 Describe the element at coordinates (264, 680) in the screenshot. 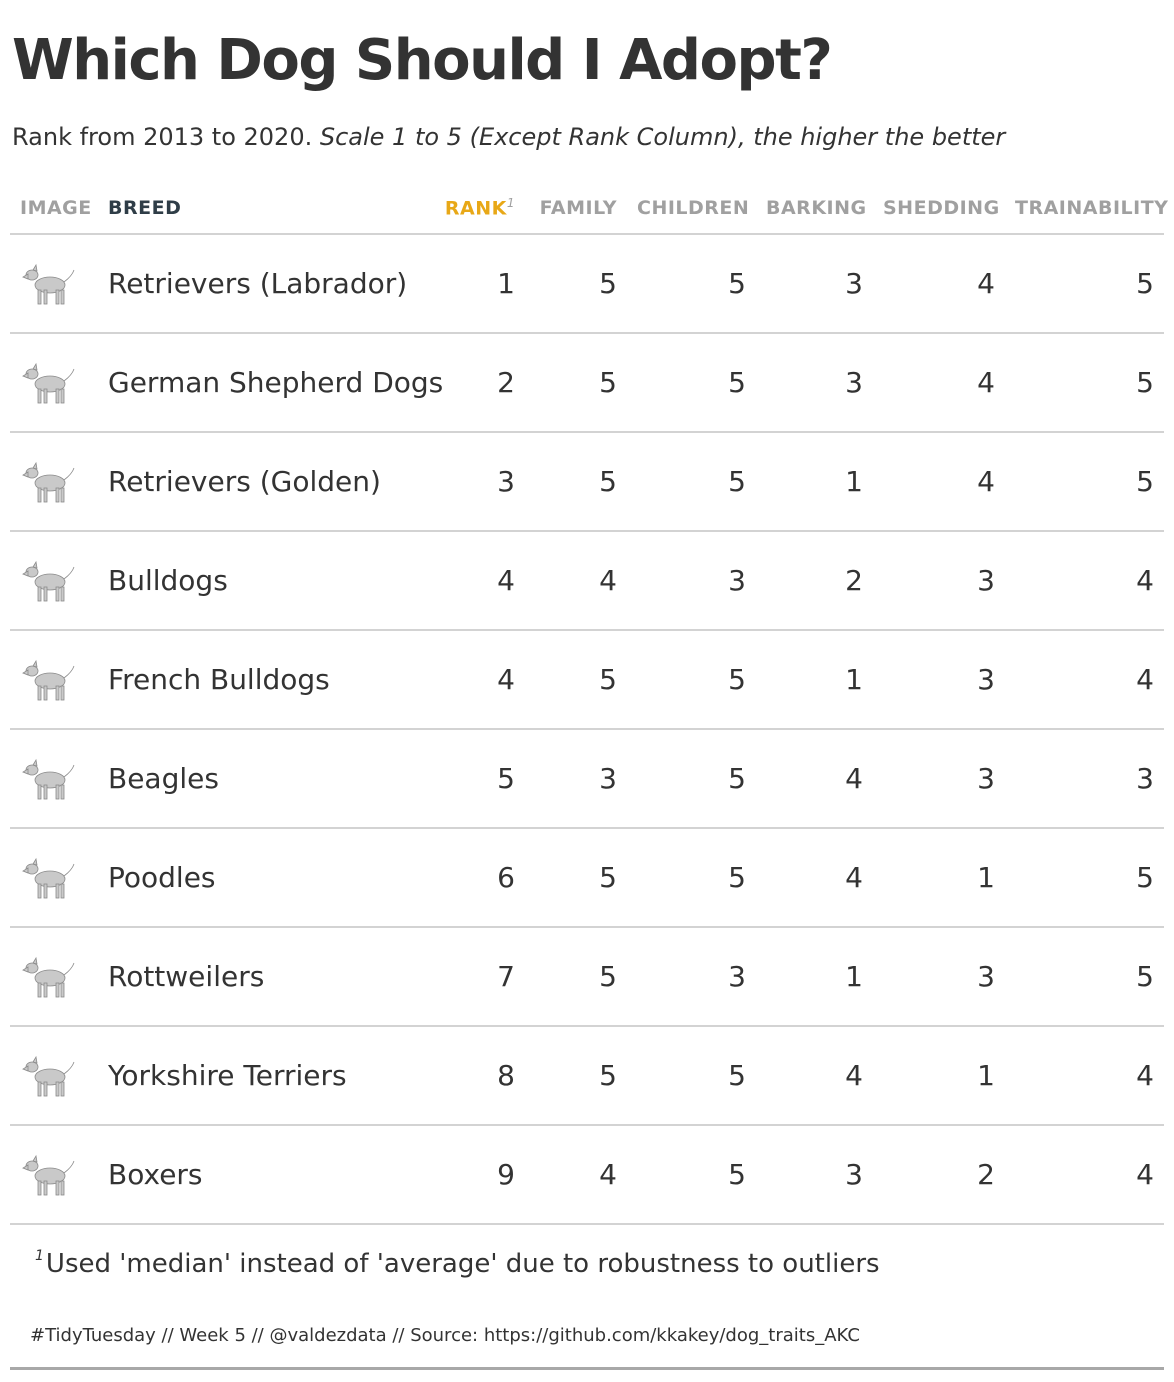

I see `breed-cell: French Bulldogs` at that location.